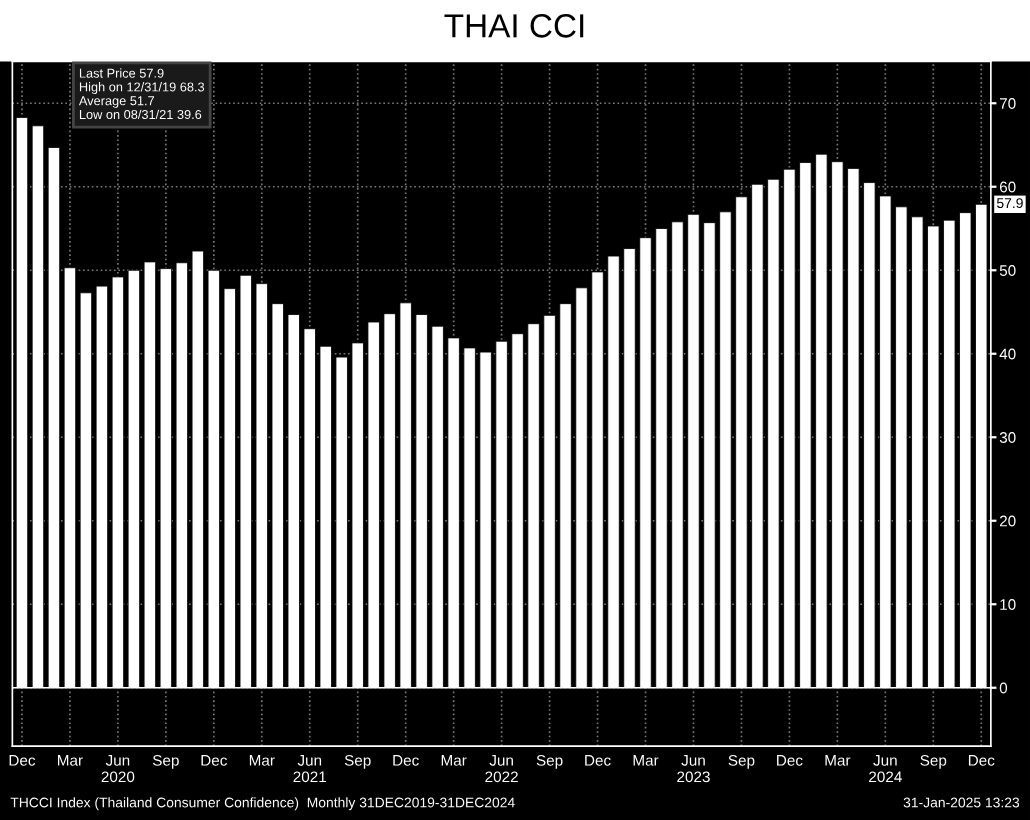  Describe the element at coordinates (514, 26) in the screenshot. I see `chart-title: THAI CCI` at that location.